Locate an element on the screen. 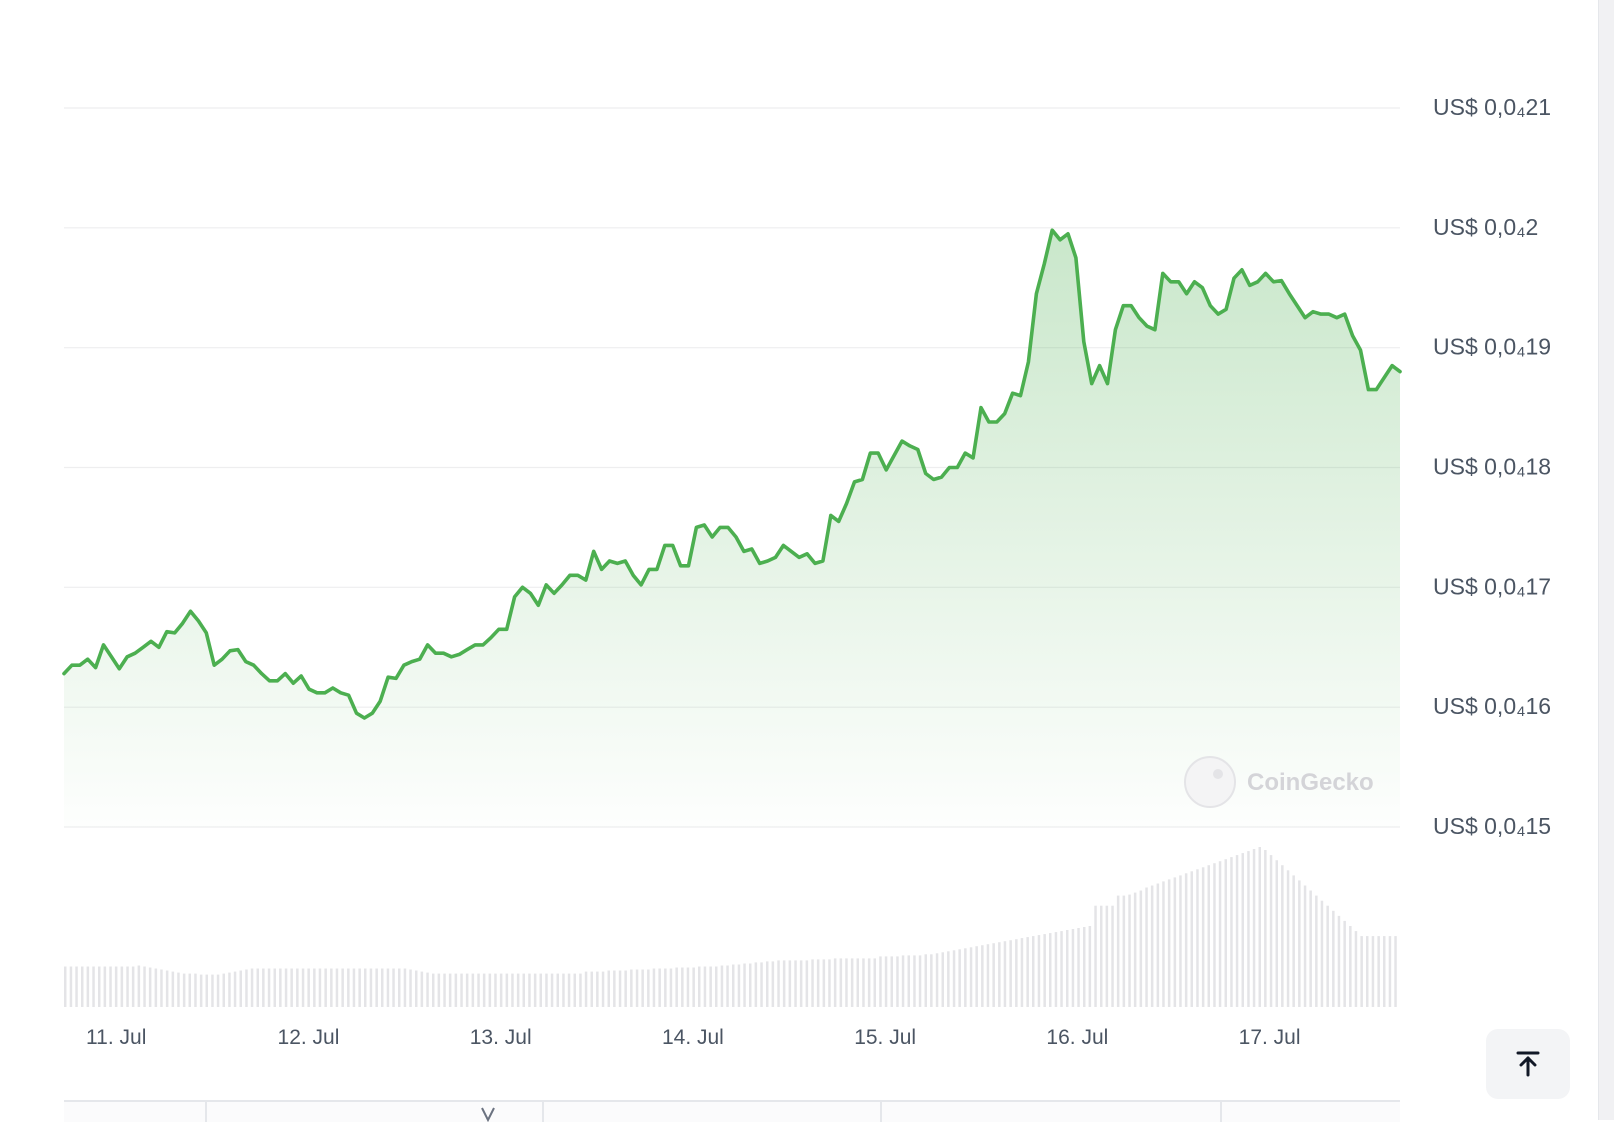  range-navigator is located at coordinates (732, 1111).